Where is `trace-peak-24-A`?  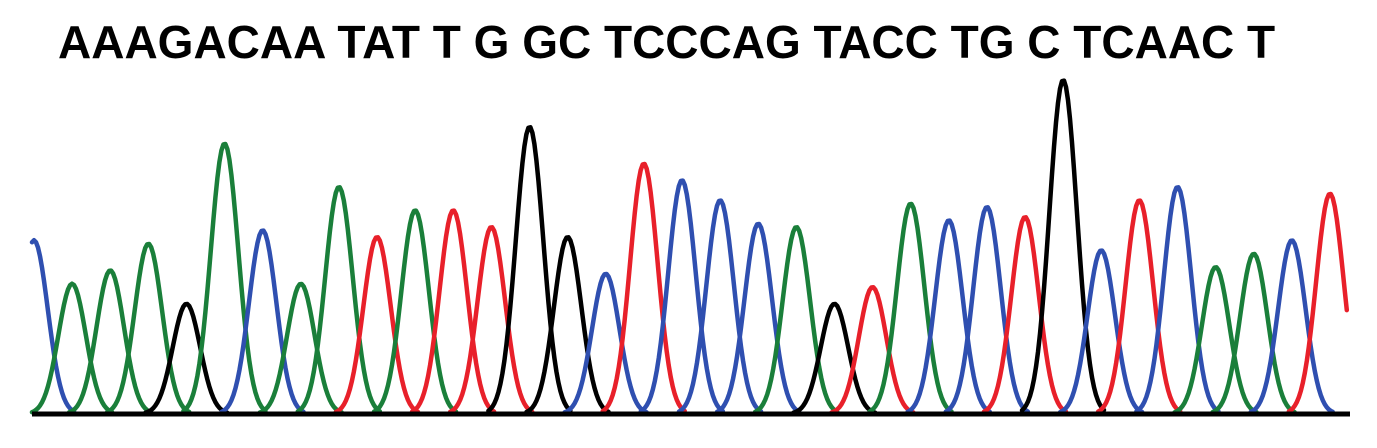 trace-peak-24-A is located at coordinates (910, 307).